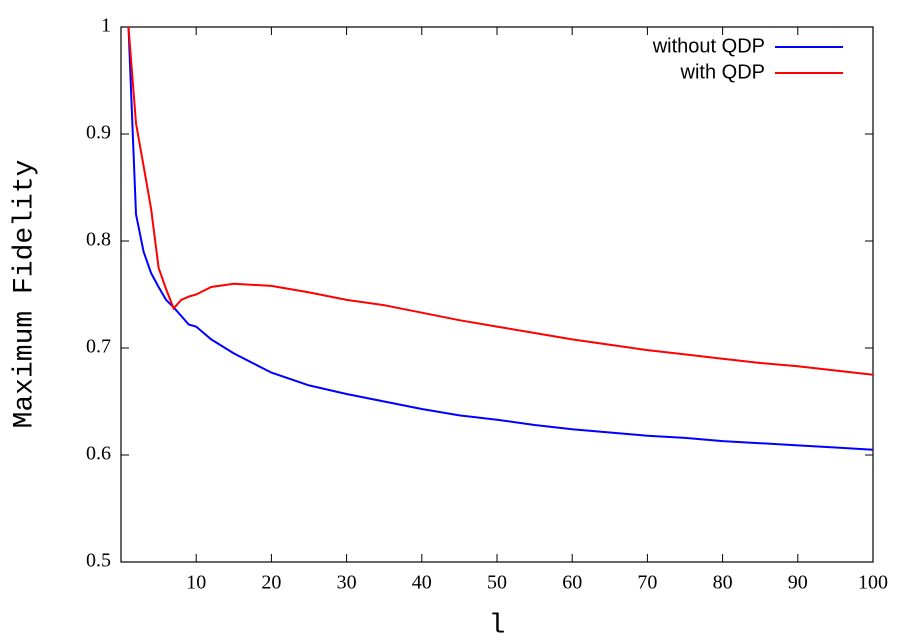 This screenshot has height=640, width=917. What do you see at coordinates (708, 46) in the screenshot?
I see `legend-label: without QDP` at bounding box center [708, 46].